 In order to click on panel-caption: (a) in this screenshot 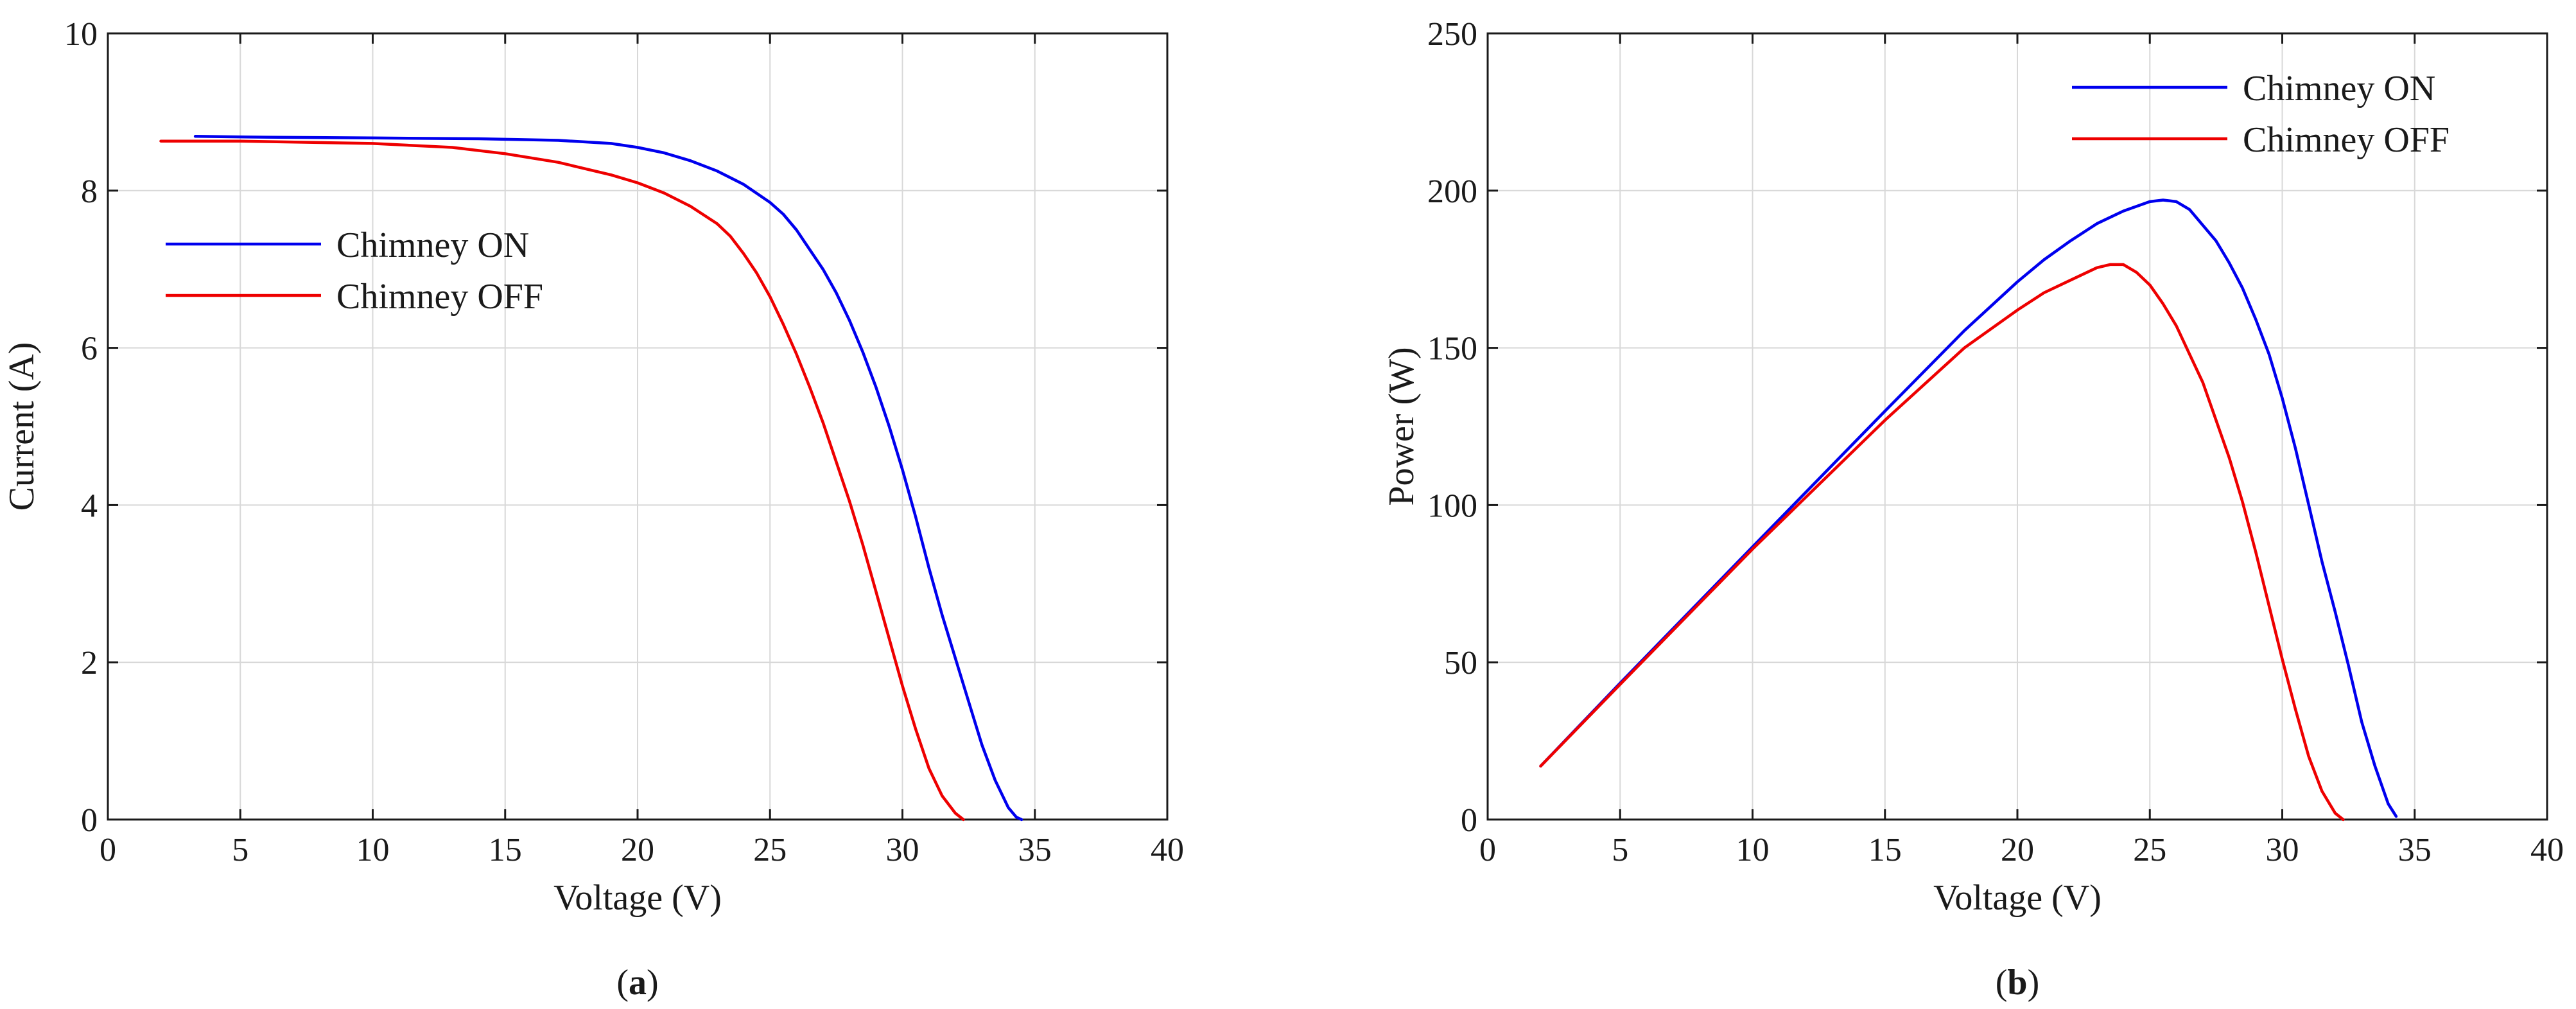, I will do `click(637, 983)`.